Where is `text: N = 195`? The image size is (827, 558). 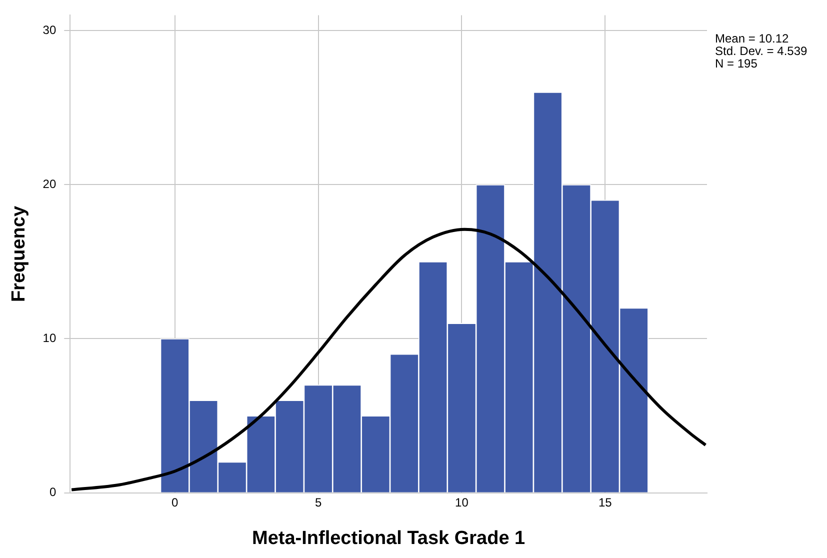
text: N = 195 is located at coordinates (736, 63).